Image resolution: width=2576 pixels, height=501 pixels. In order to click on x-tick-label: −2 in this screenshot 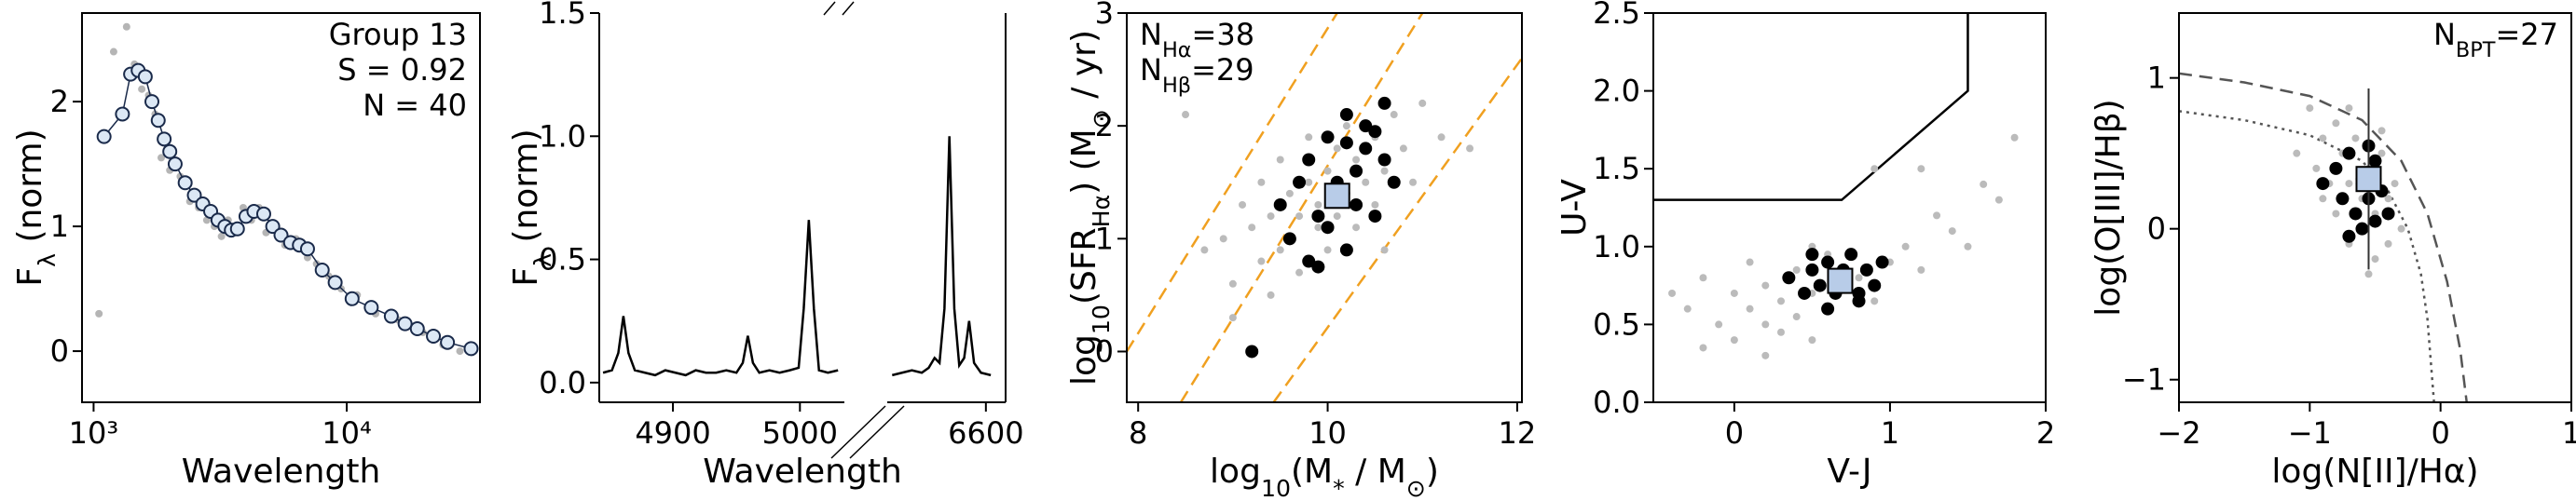, I will do `click(2178, 433)`.